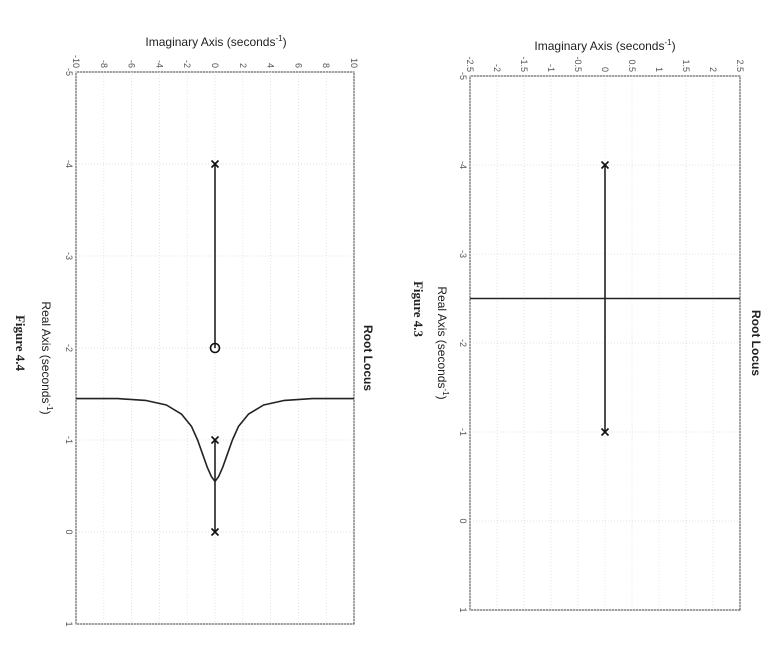 The width and height of the screenshot is (778, 668). What do you see at coordinates (578, 64) in the screenshot?
I see `tick-label-imag: -0.5` at bounding box center [578, 64].